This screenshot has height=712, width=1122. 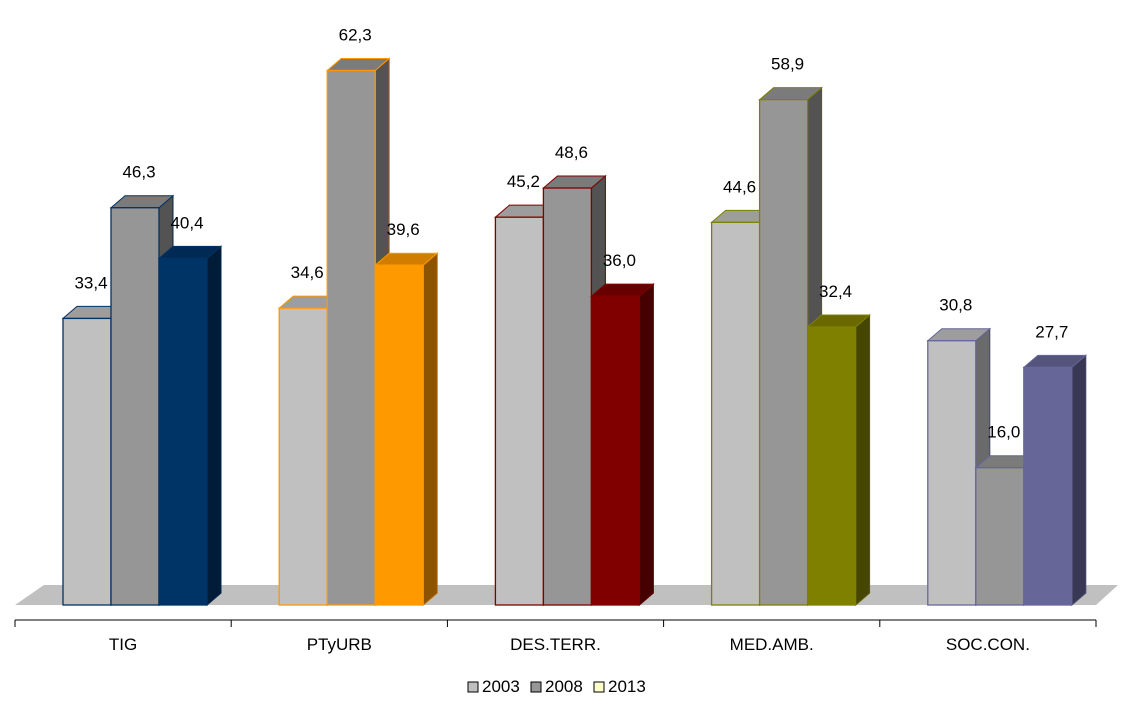 I want to click on data-label: 34,6, so click(x=307, y=272).